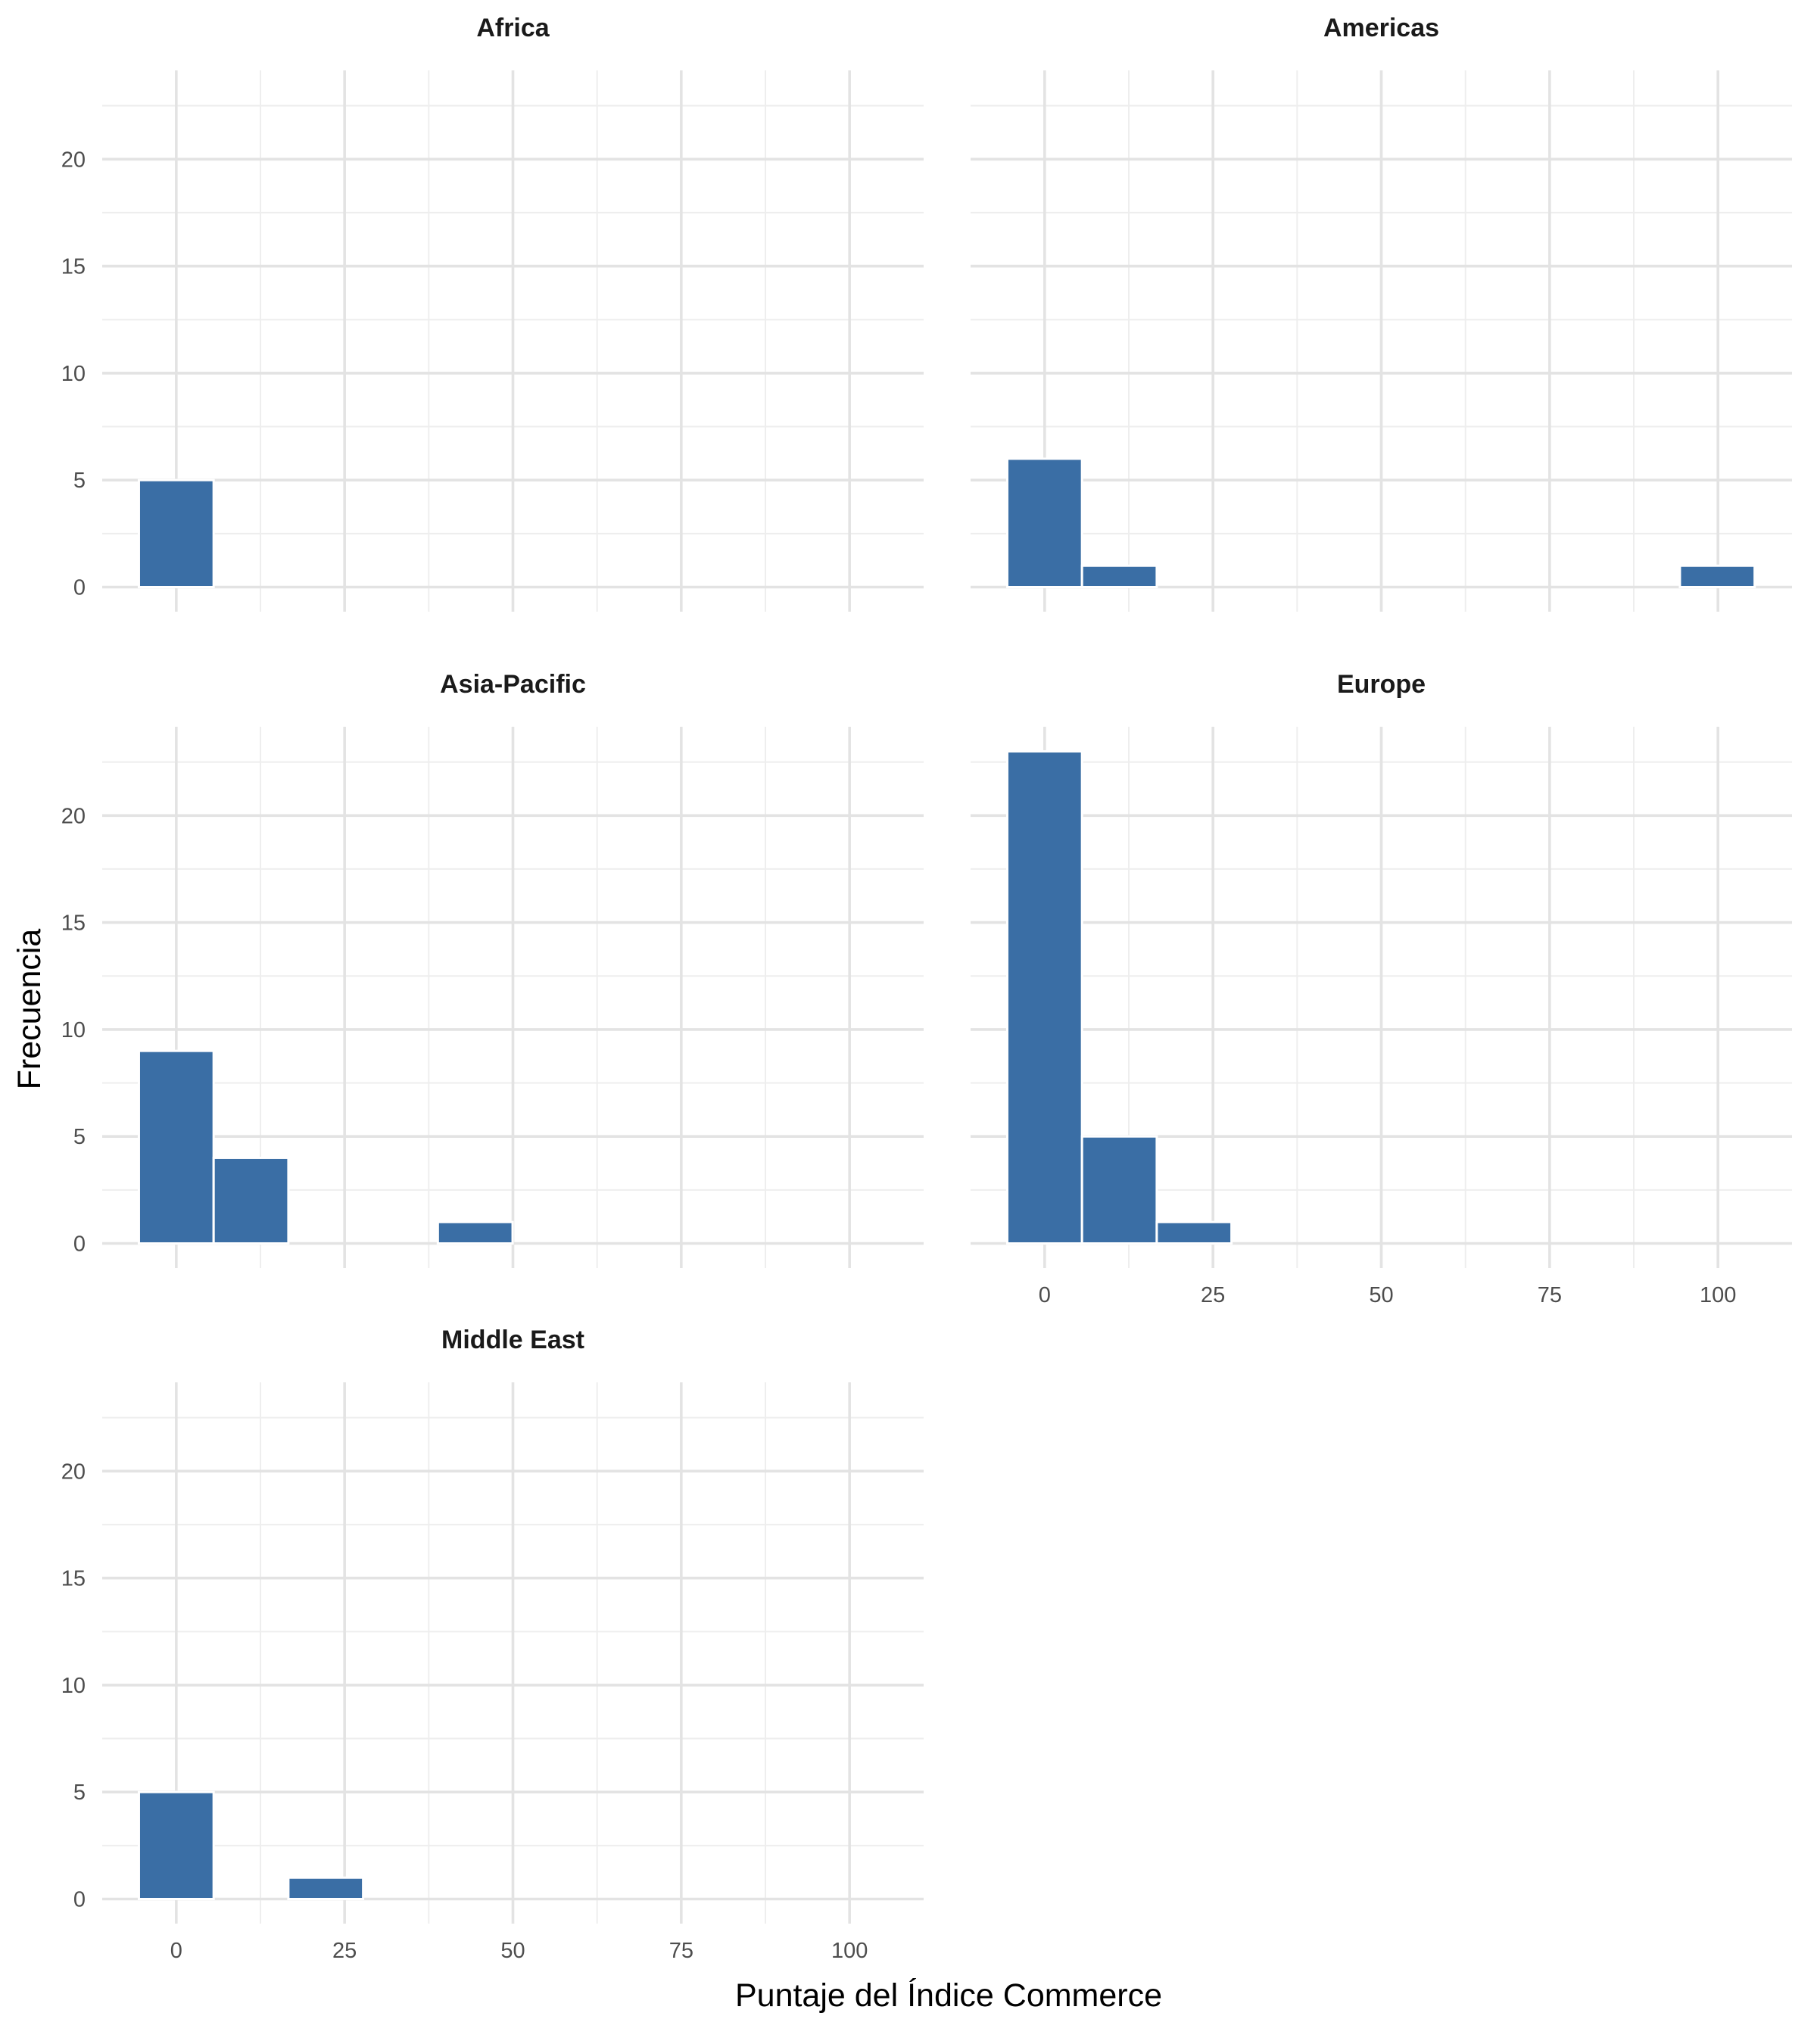 The image size is (1817, 2044). What do you see at coordinates (512, 1340) in the screenshot?
I see `facet-title-middle-east: Middle East` at bounding box center [512, 1340].